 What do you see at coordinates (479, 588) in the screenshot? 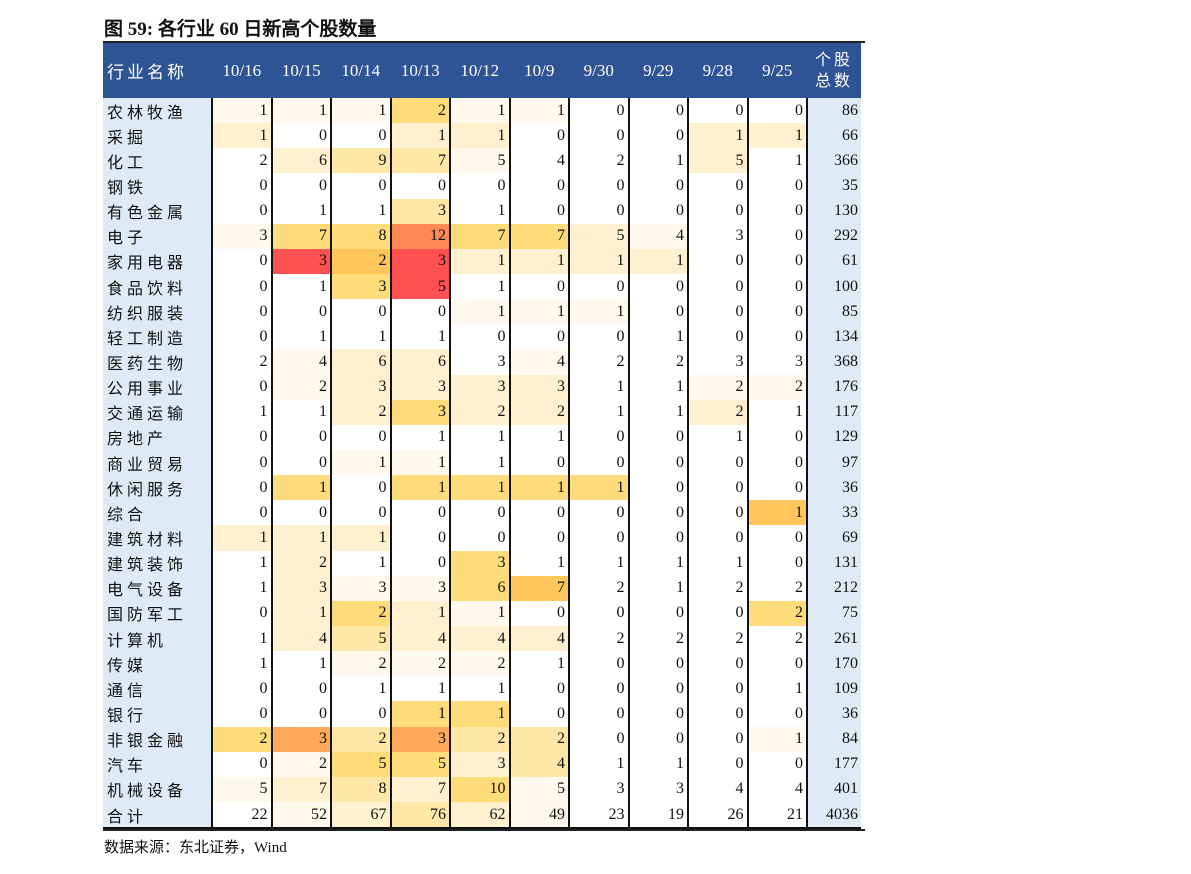
I see `count-cell: 6` at bounding box center [479, 588].